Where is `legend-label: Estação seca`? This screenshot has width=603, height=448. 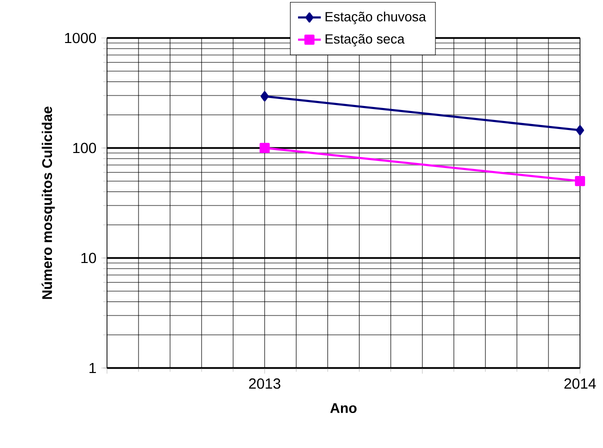
legend-label: Estação seca is located at coordinates (365, 40).